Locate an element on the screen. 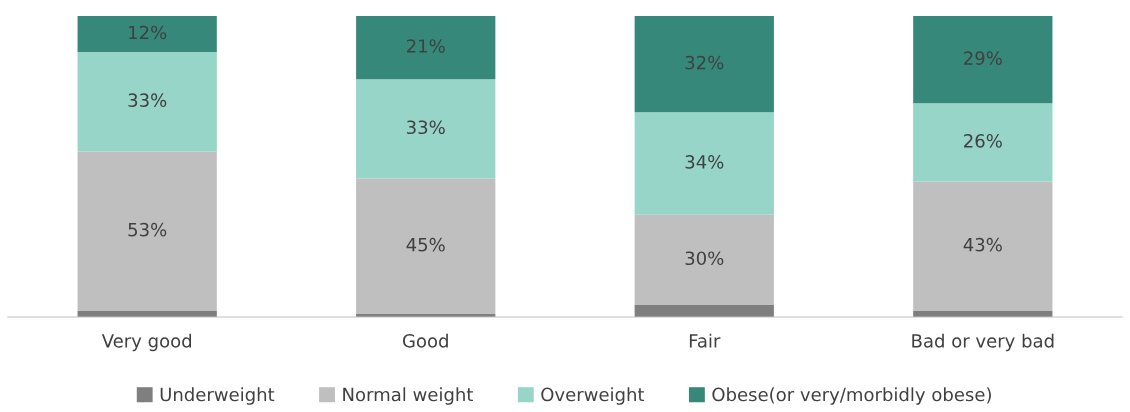 This screenshot has width=1130, height=412. data-label: 26% is located at coordinates (983, 141).